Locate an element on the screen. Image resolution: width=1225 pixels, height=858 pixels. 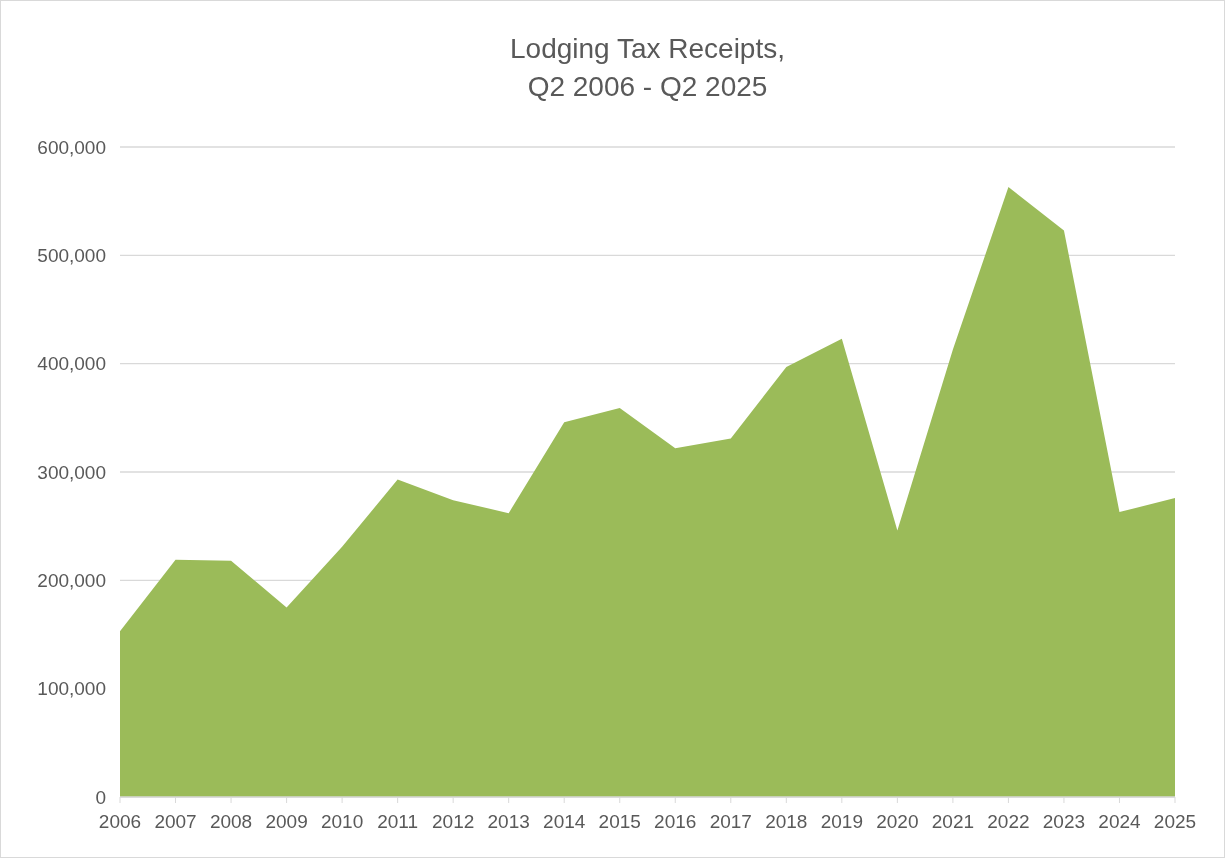
x-tick-label: 2006 is located at coordinates (120, 821).